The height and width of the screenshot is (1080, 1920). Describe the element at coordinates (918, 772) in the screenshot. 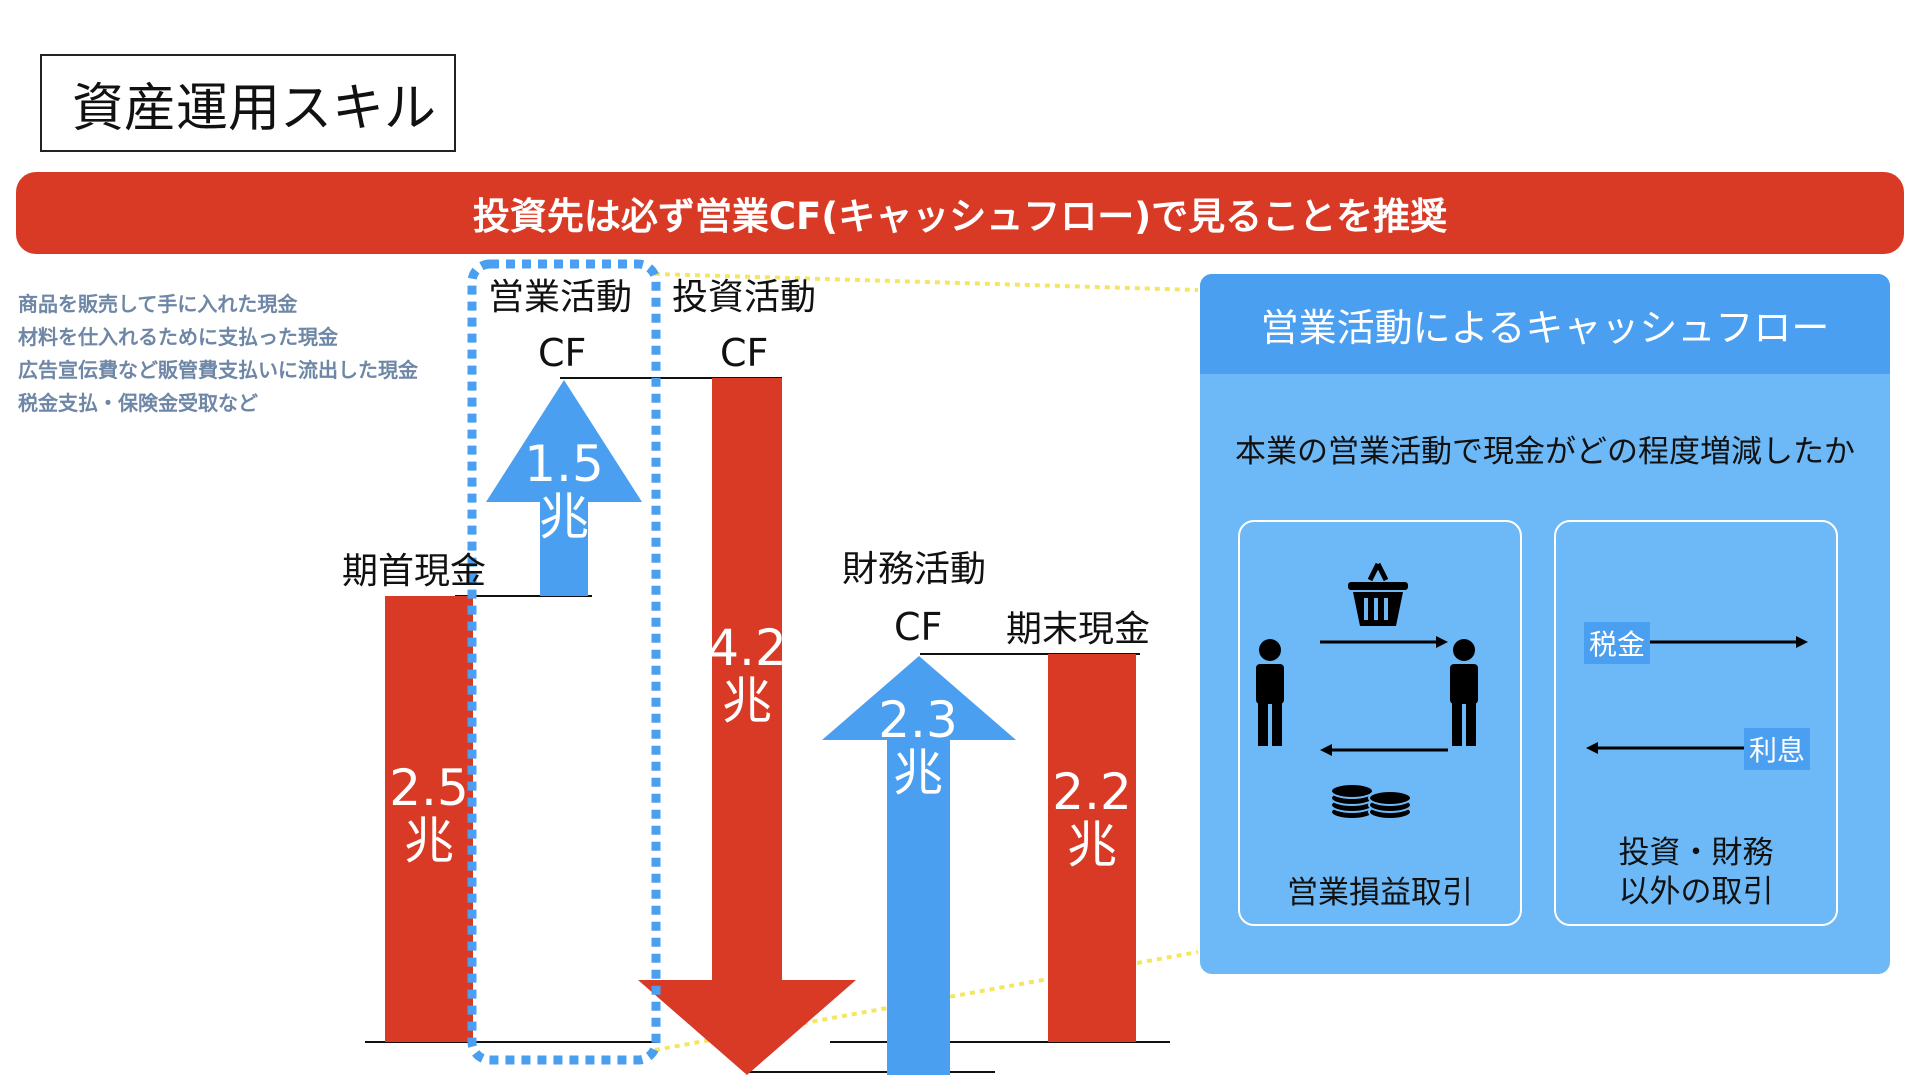

I see `financing-cf-unit: 兆` at that location.